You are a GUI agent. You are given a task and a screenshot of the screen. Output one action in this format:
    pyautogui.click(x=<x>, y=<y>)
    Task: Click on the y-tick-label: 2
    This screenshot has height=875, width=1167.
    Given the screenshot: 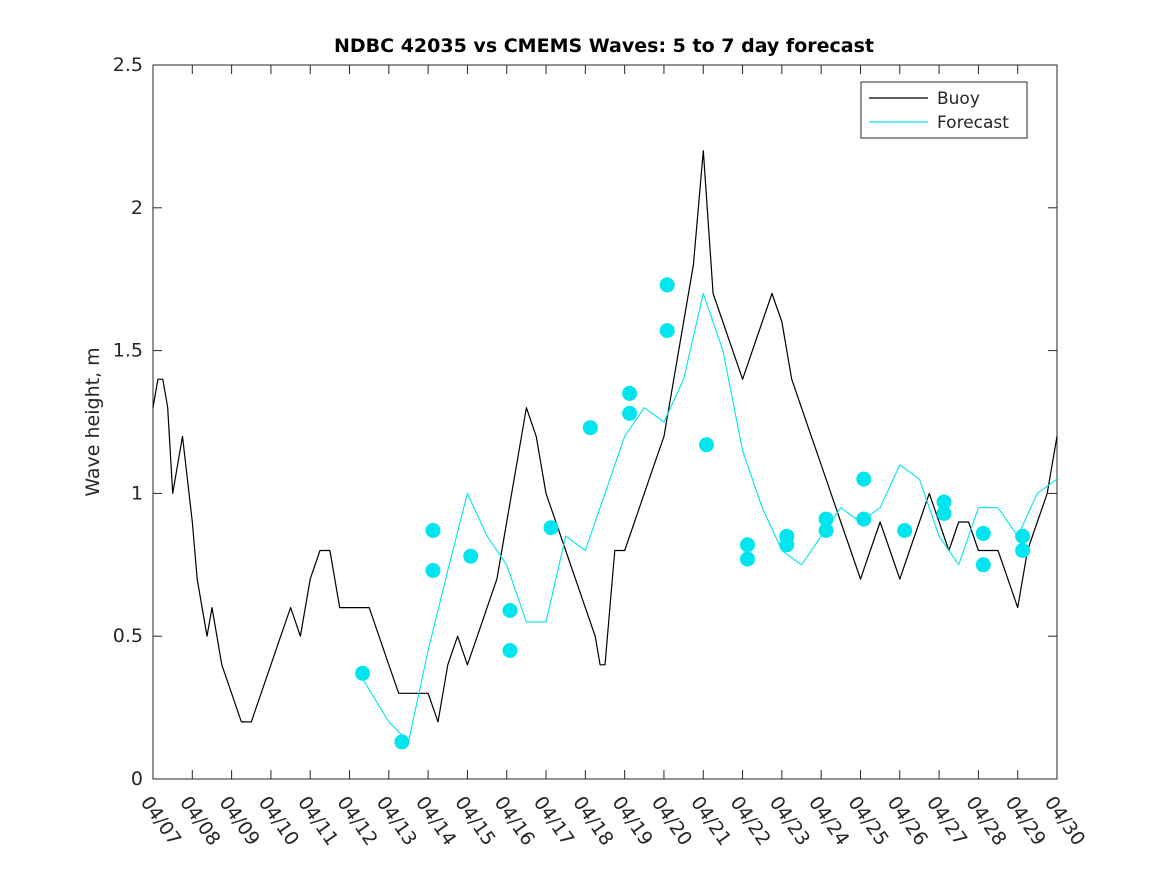 What is the action you would take?
    pyautogui.click(x=137, y=208)
    